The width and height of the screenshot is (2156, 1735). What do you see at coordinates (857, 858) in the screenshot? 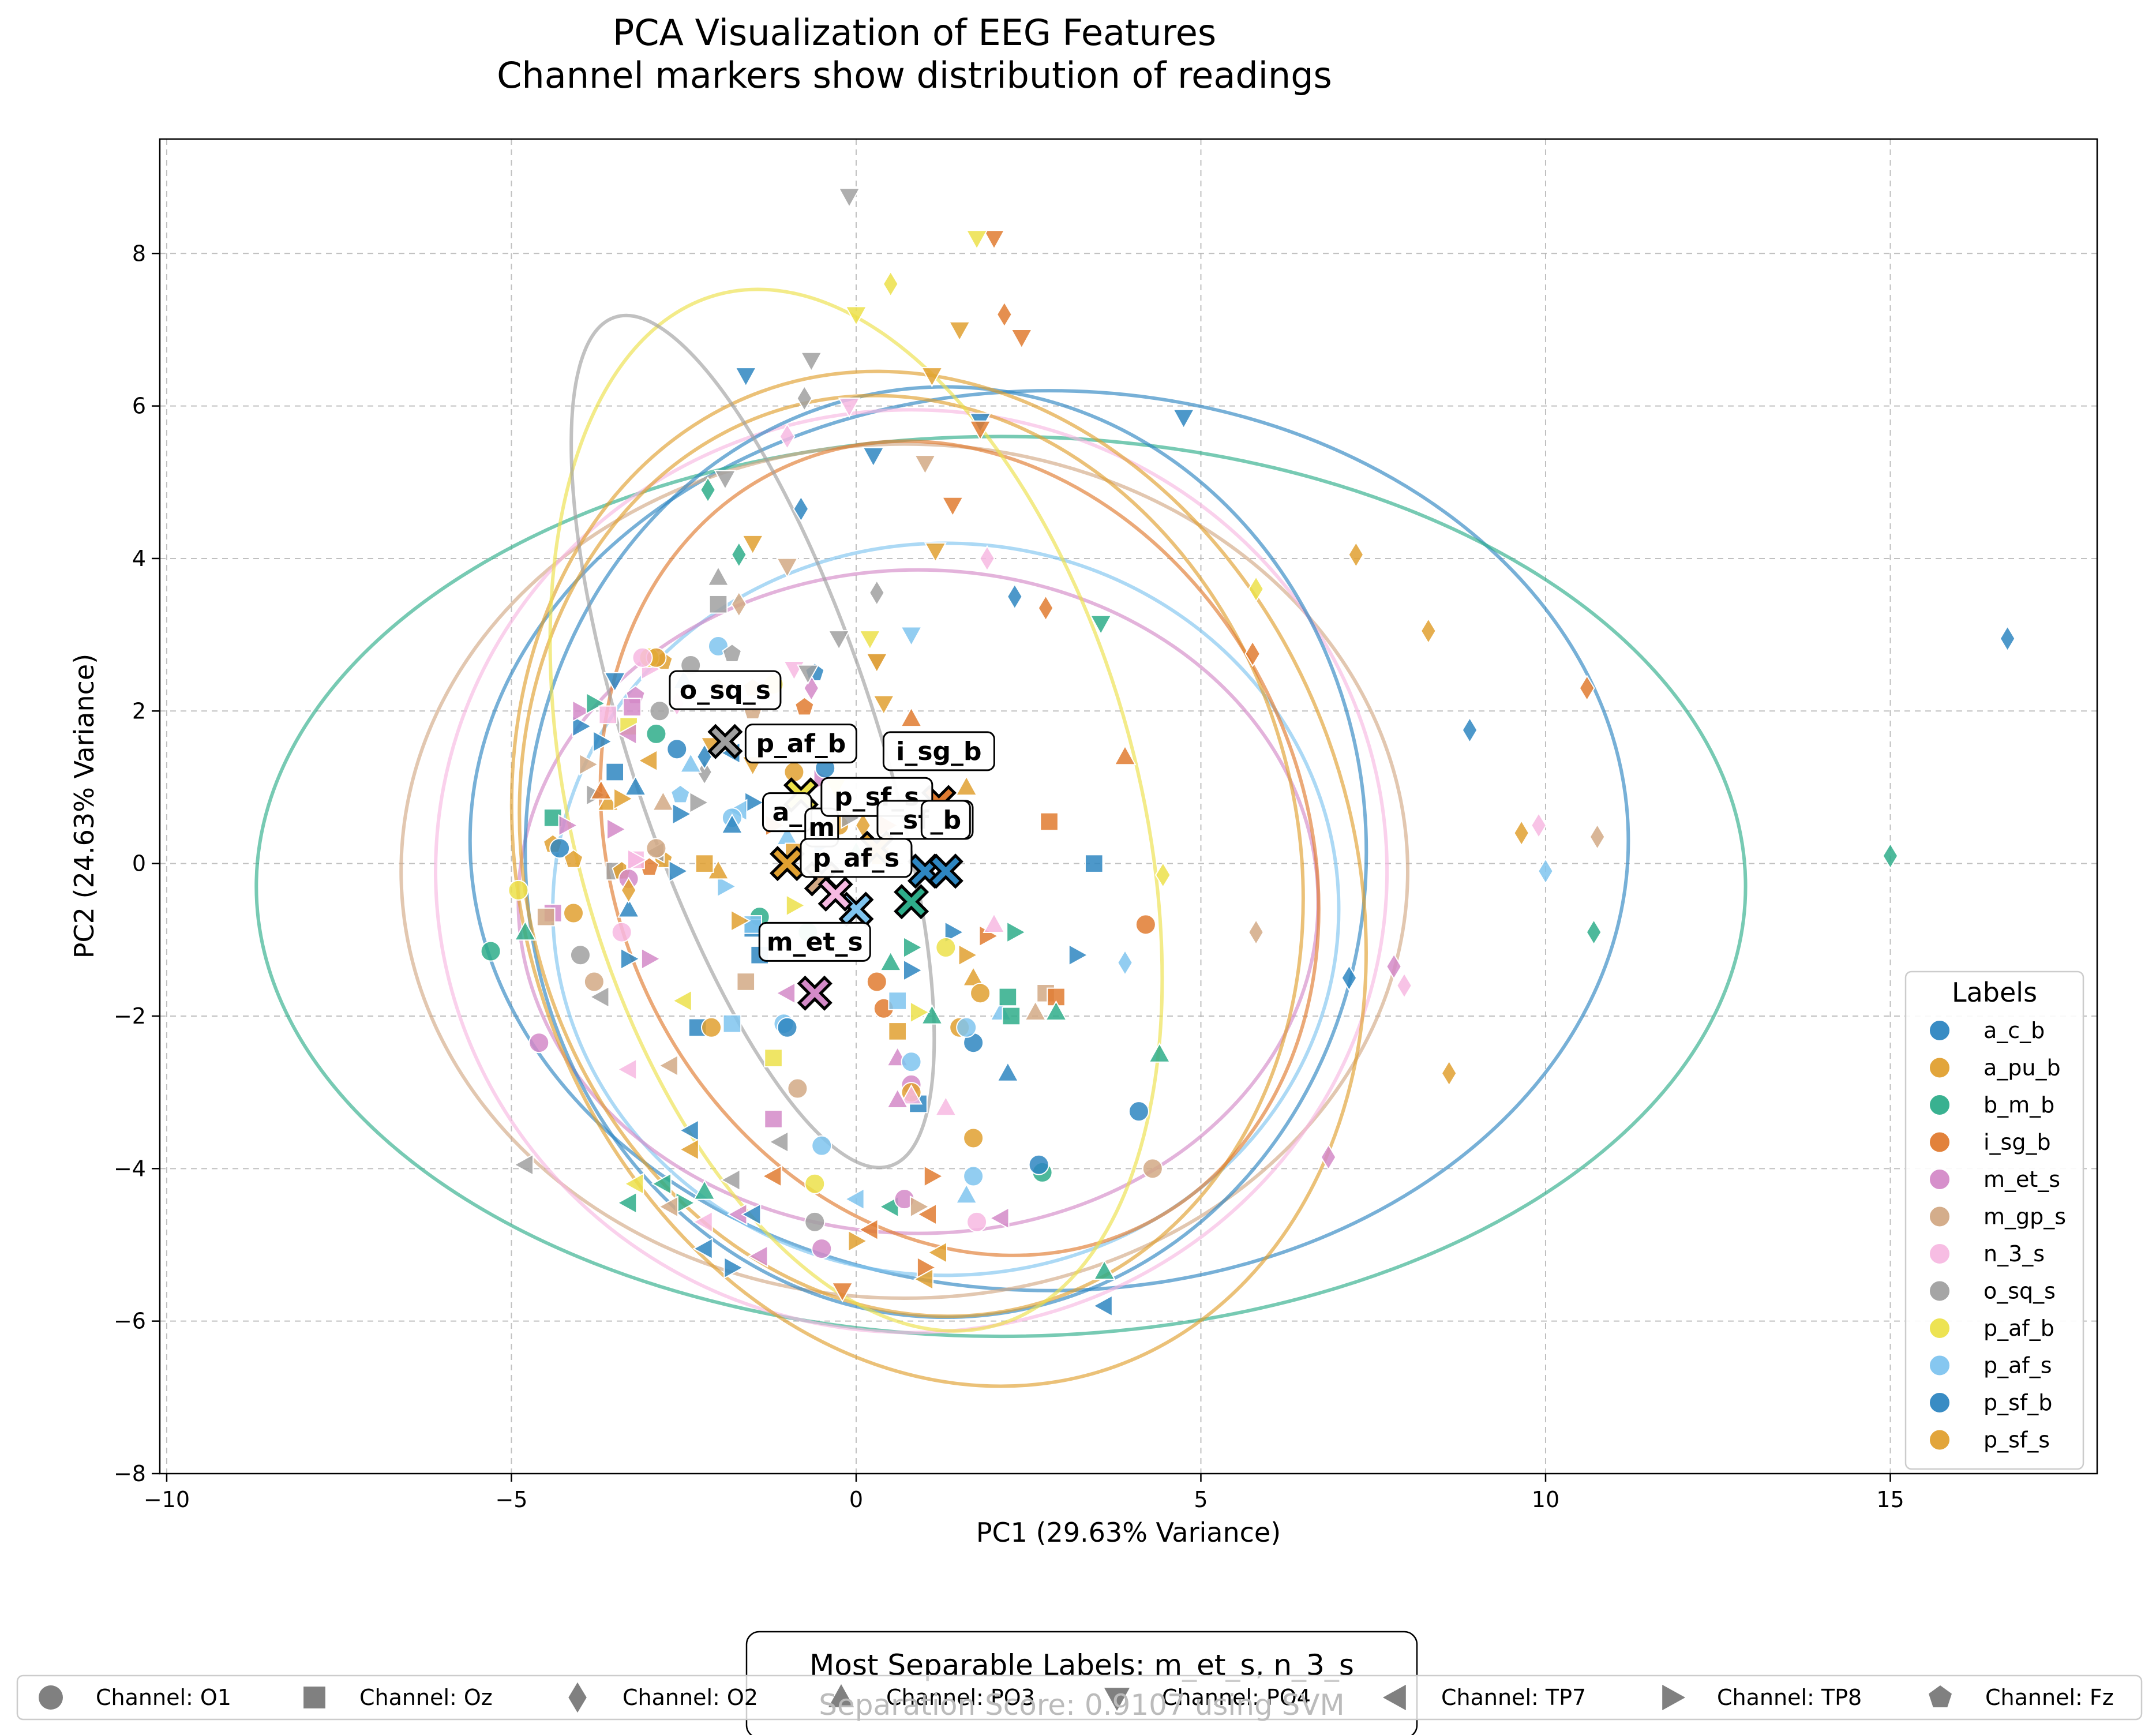
I see `centroid-label-box` at bounding box center [857, 858].